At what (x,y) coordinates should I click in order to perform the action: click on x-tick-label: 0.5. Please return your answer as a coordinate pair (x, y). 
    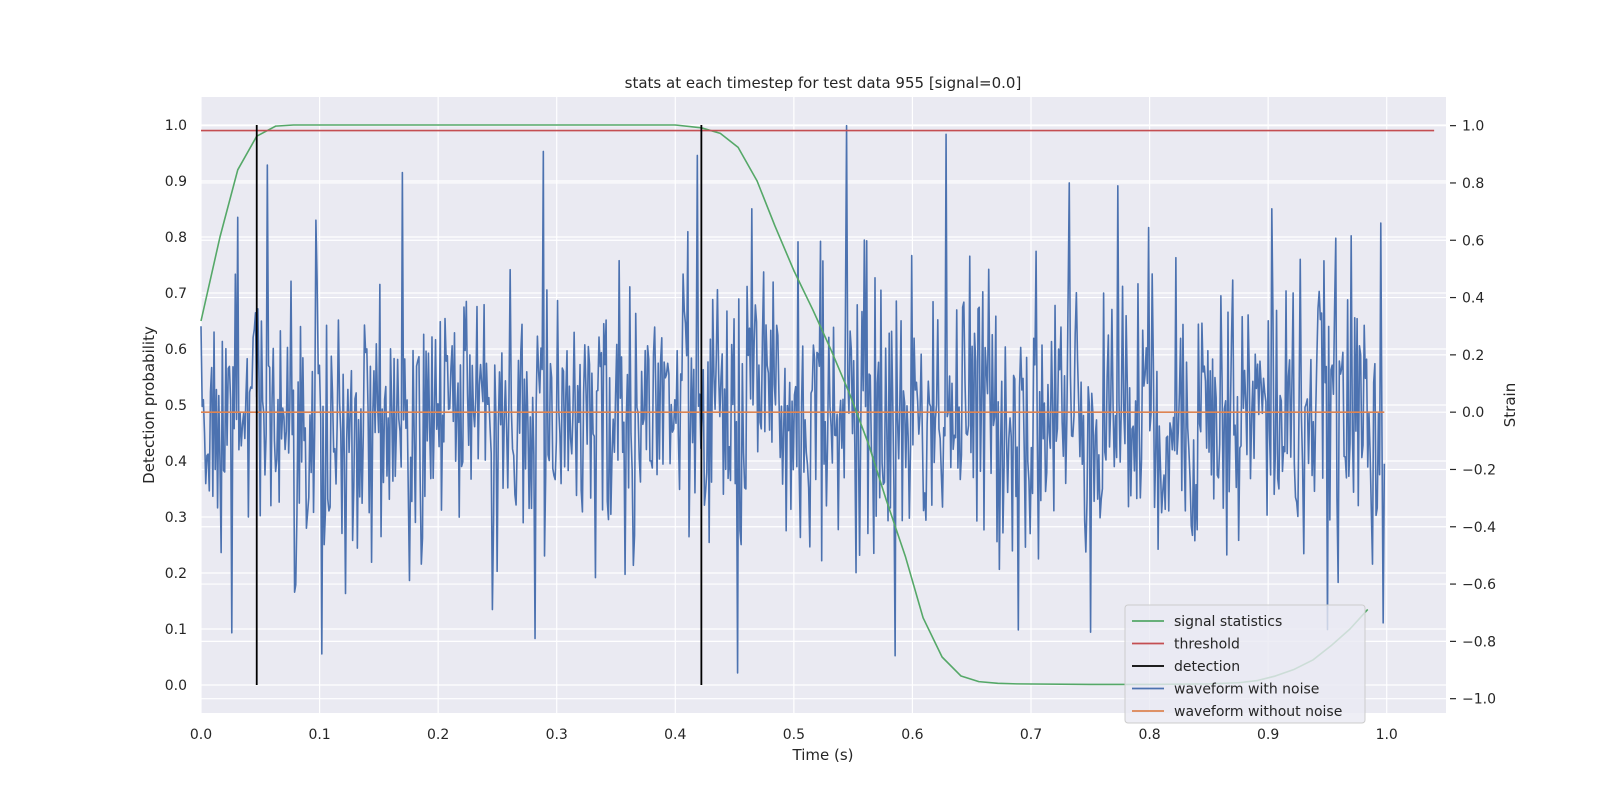
    Looking at the image, I should click on (794, 735).